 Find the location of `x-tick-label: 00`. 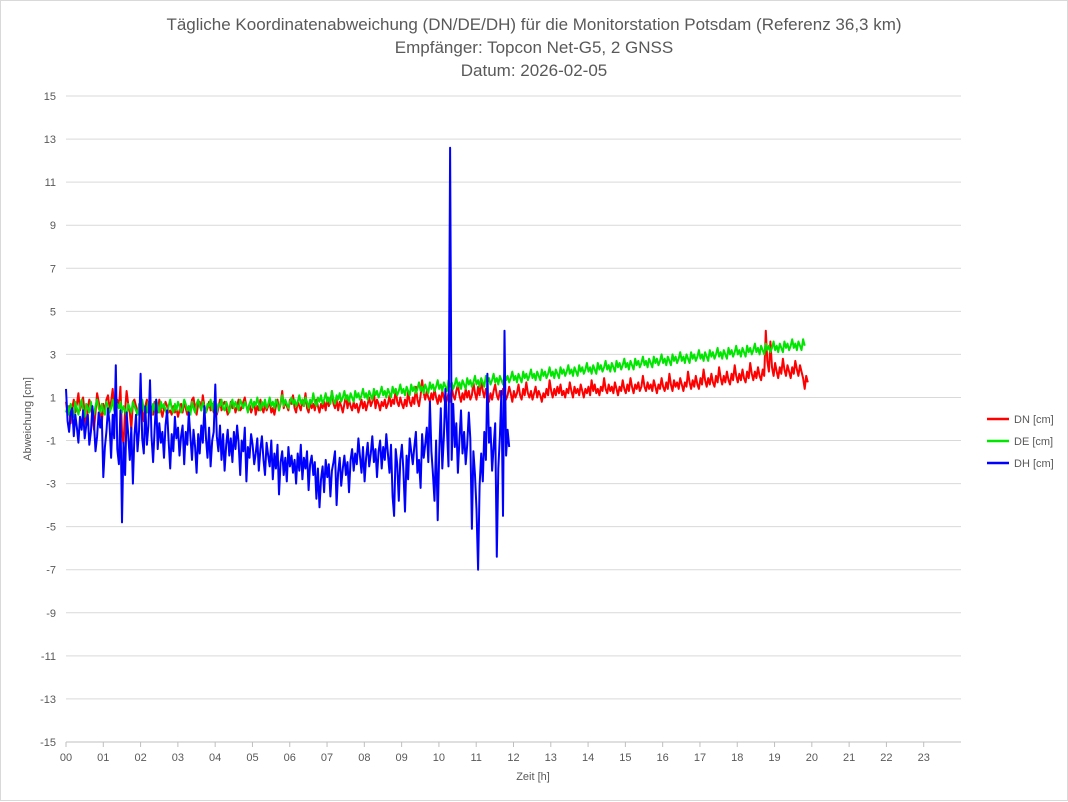

x-tick-label: 00 is located at coordinates (66, 758).